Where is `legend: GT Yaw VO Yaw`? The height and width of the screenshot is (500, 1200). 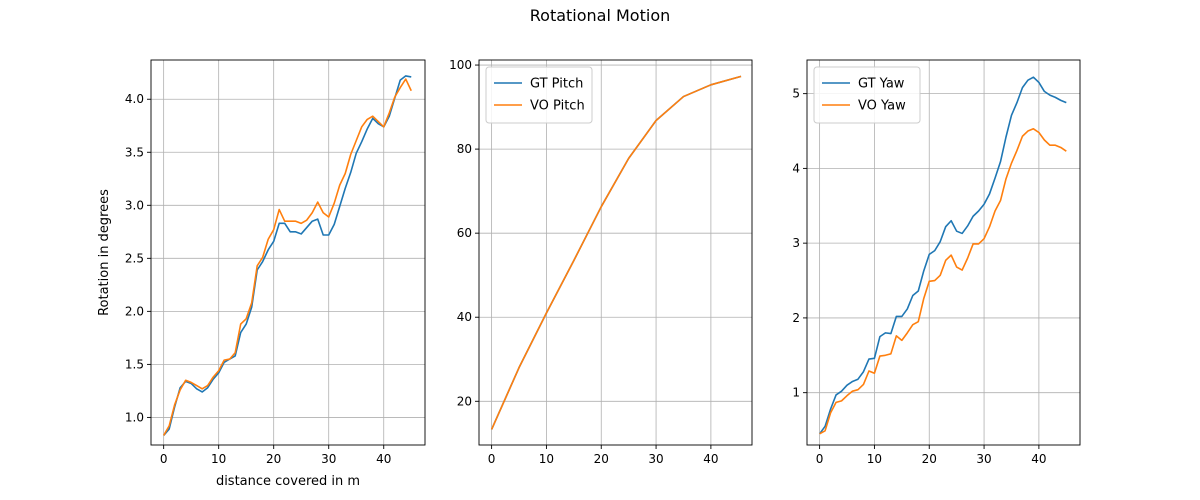 legend: GT Yaw VO Yaw is located at coordinates (867, 95).